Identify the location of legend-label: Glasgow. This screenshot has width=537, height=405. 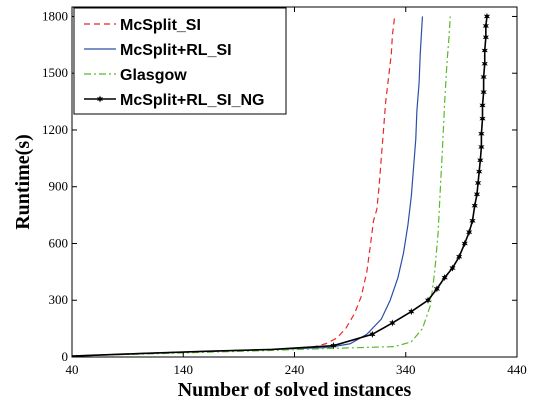
(153, 75).